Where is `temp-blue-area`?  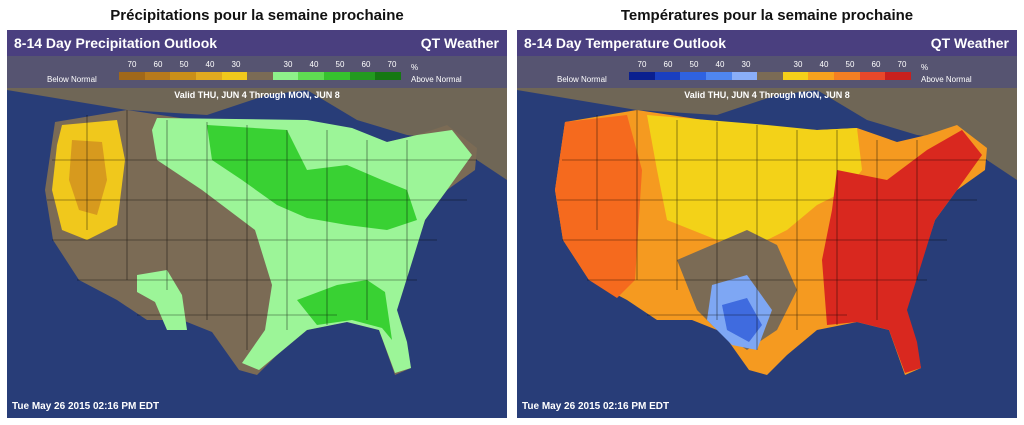 temp-blue-area is located at coordinates (742, 320).